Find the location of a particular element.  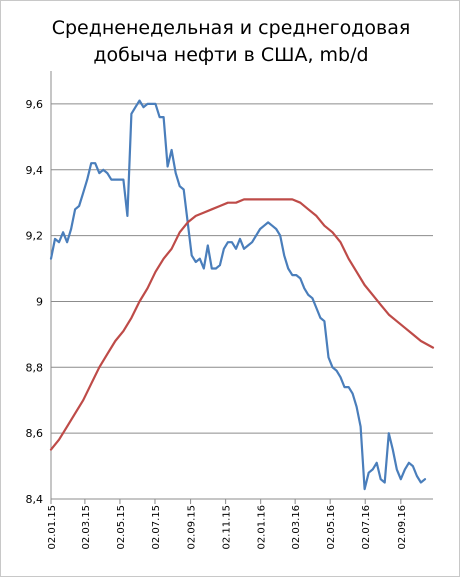

x-tick-label: 02.05.15 is located at coordinates (121, 527).